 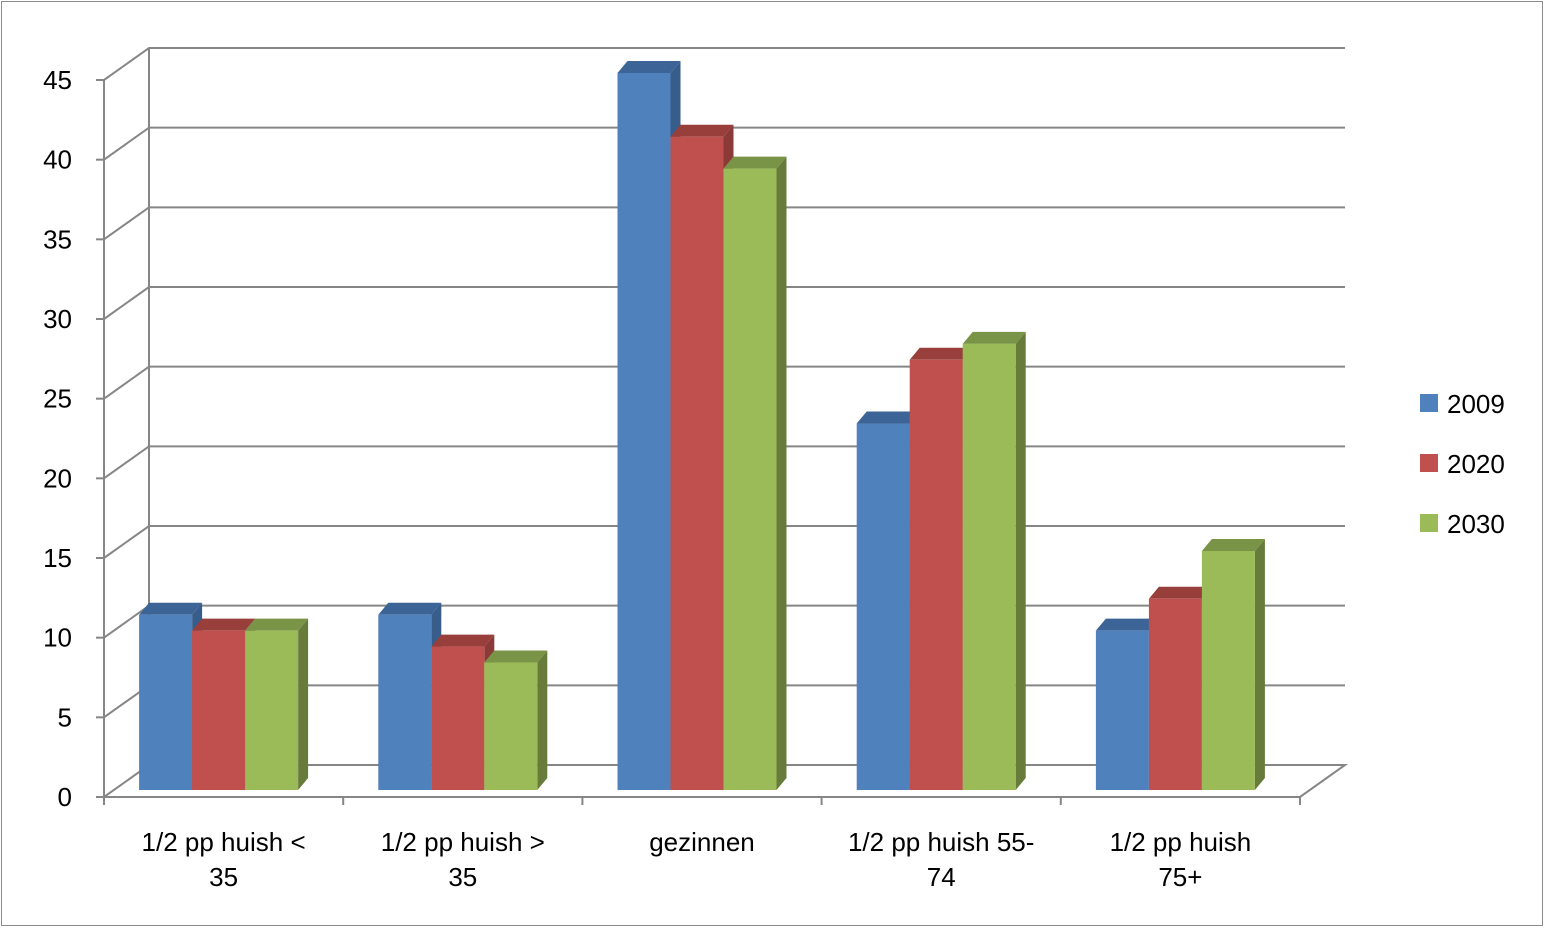 I want to click on y-tick-label: 45, so click(x=57, y=80).